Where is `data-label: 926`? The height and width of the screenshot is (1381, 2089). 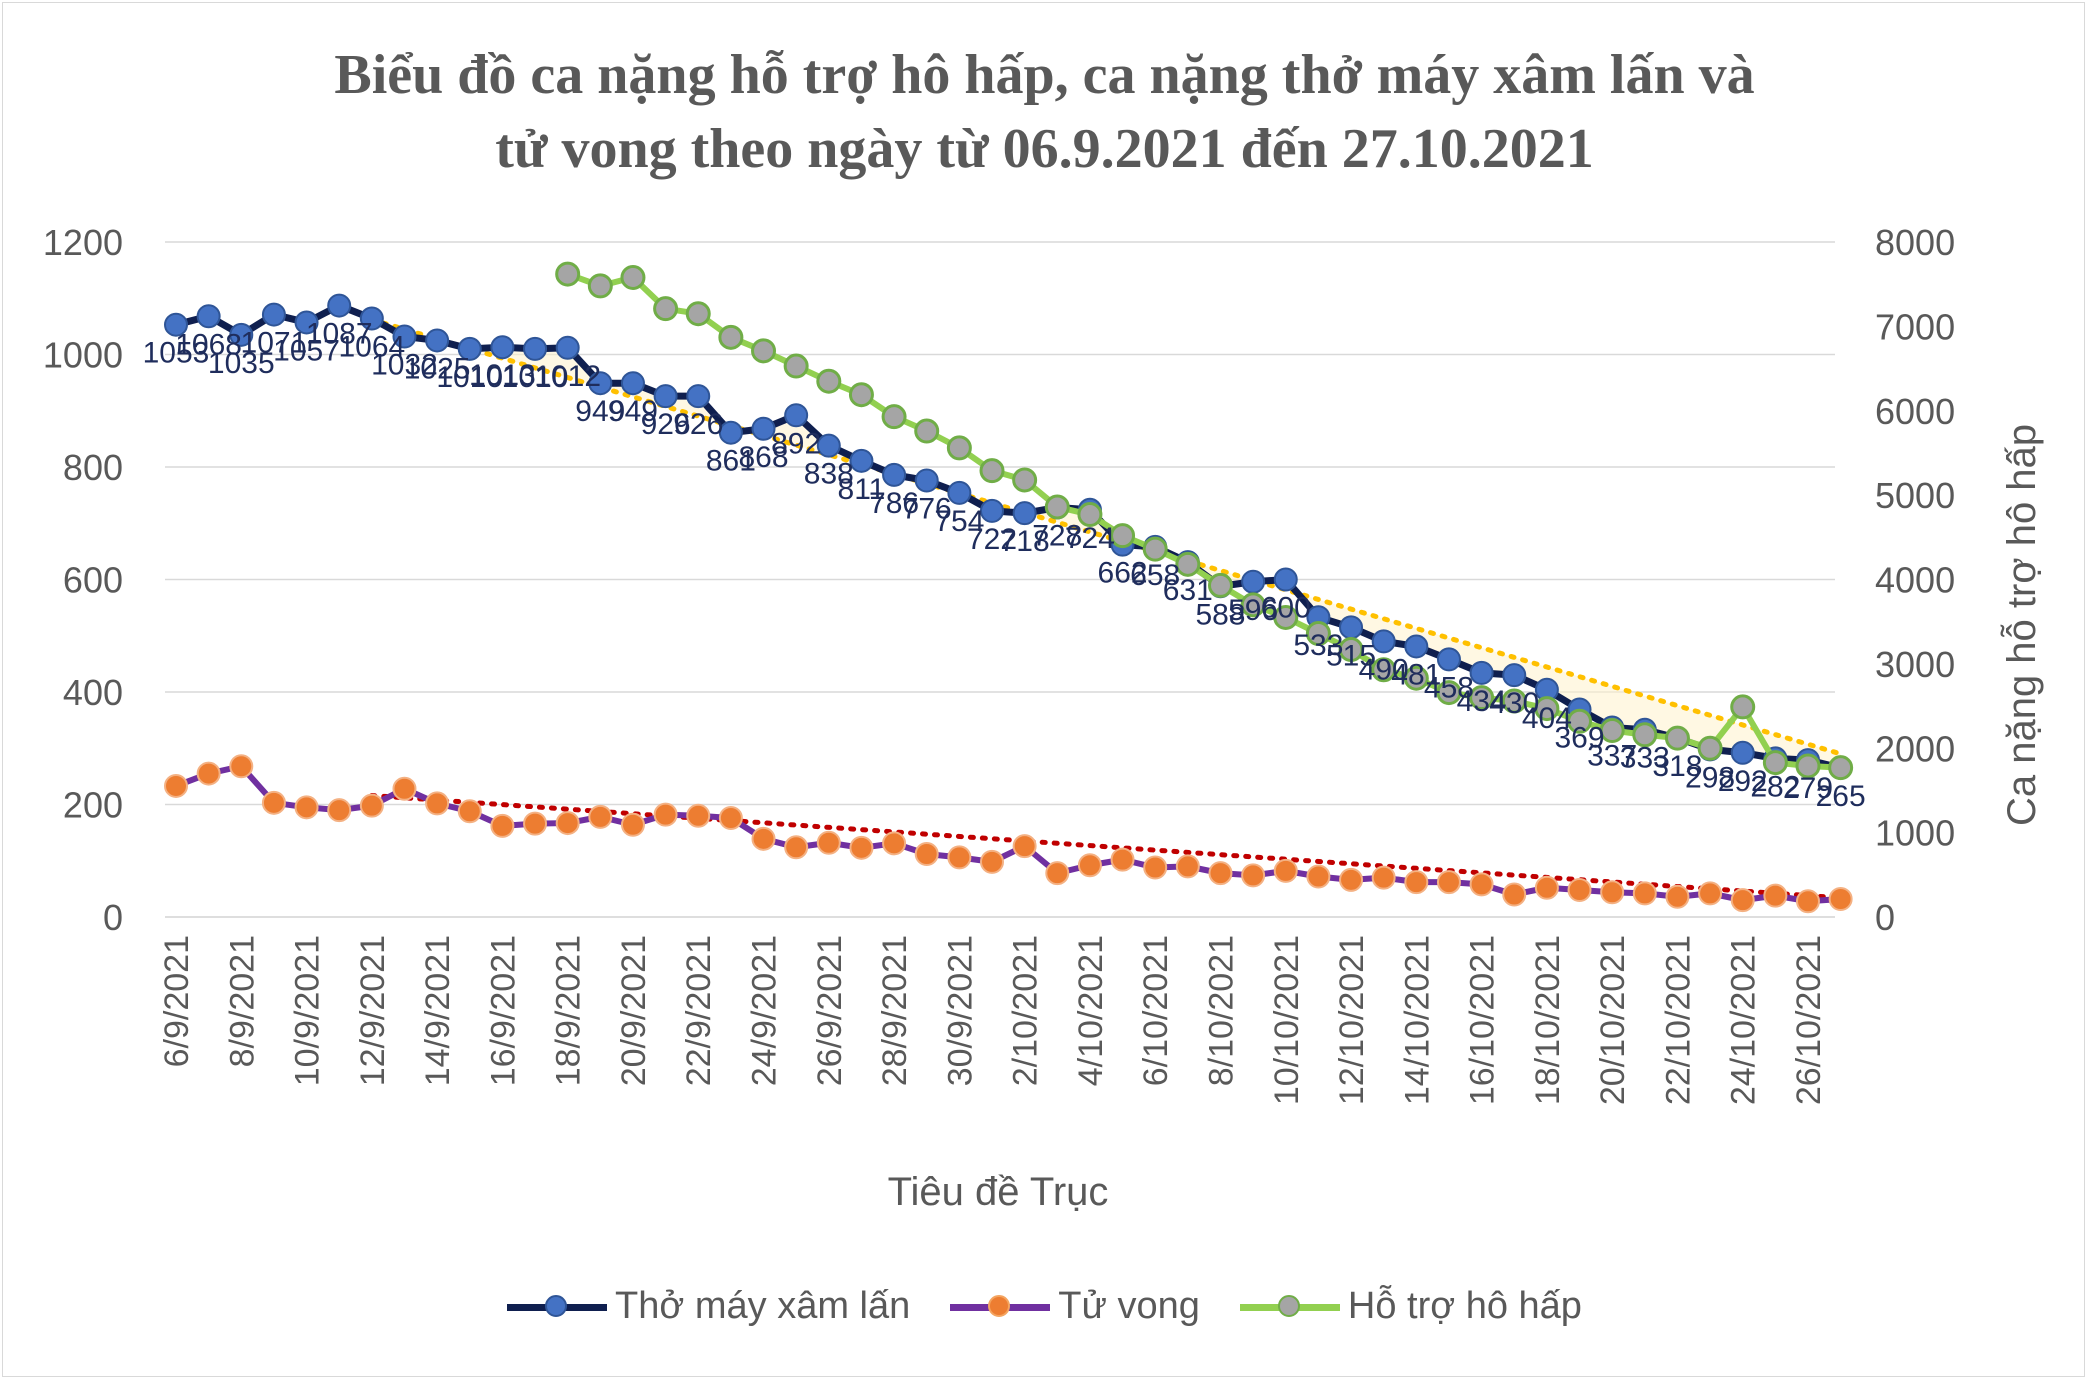
data-label: 926 is located at coordinates (698, 424).